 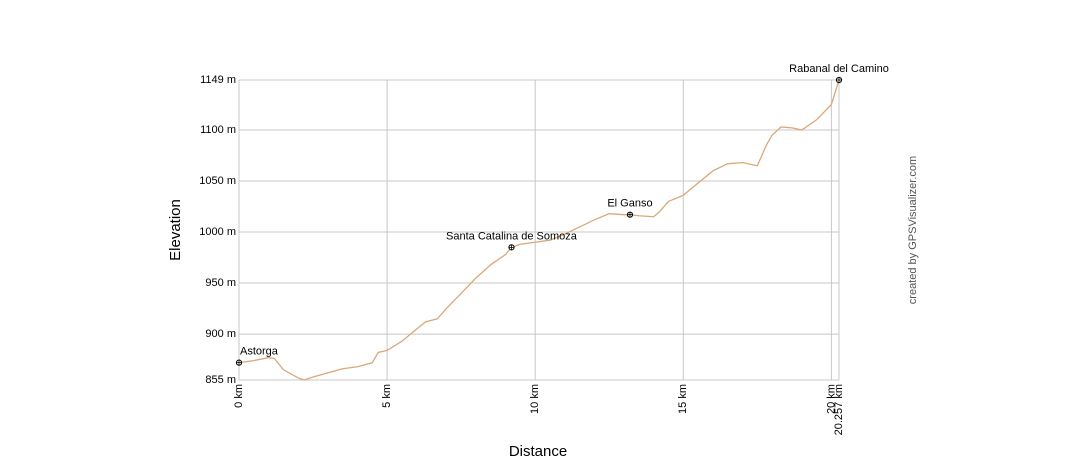 I want to click on waypoint-label: Rabanal del Camino, so click(x=839, y=69).